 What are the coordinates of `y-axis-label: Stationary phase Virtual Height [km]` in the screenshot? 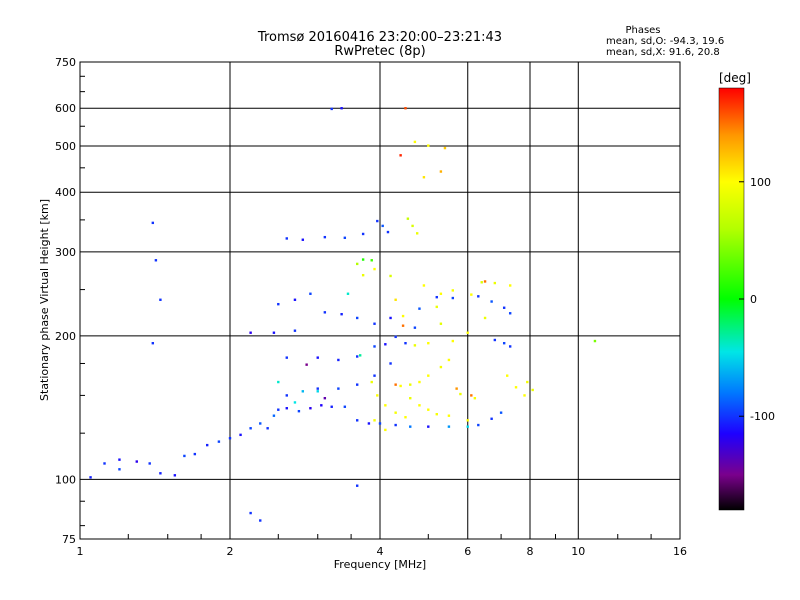 It's located at (44, 300).